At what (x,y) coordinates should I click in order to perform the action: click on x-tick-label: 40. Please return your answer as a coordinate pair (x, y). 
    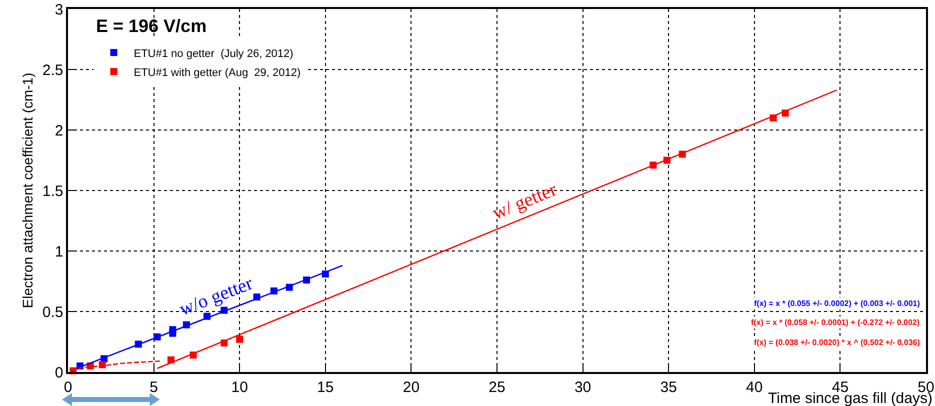
    Looking at the image, I should click on (754, 387).